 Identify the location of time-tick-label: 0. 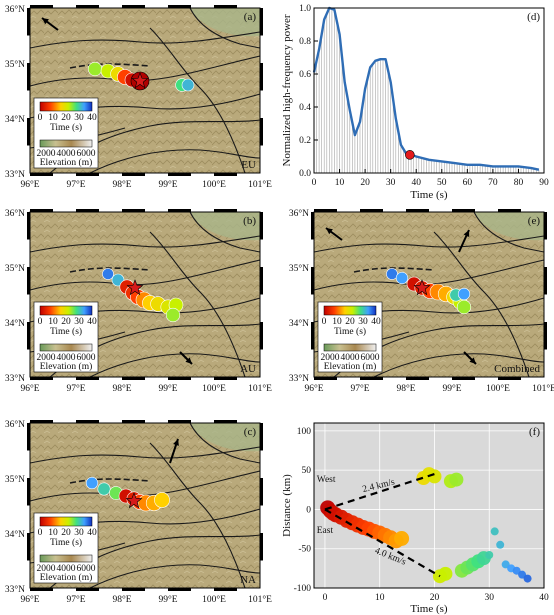
(40, 533).